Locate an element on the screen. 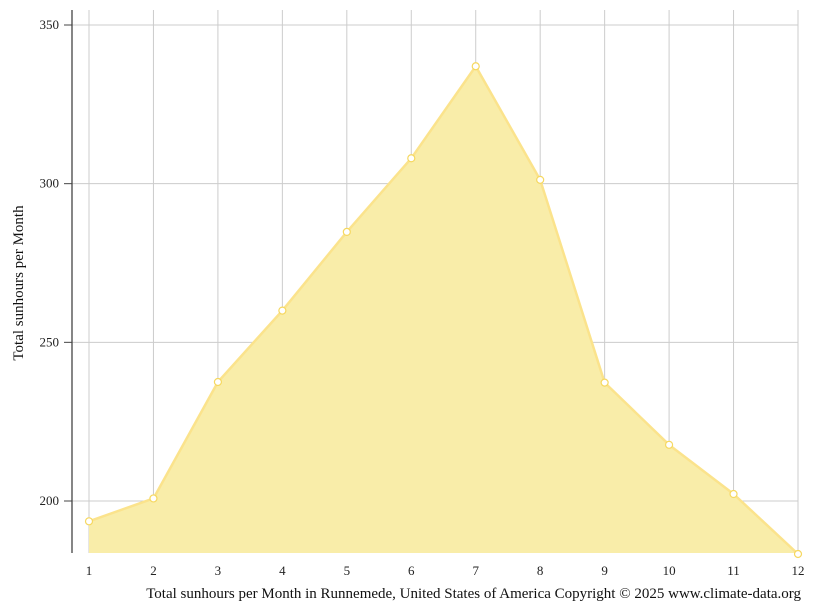 The width and height of the screenshot is (815, 611). y-axis is located at coordinates (68, 281).